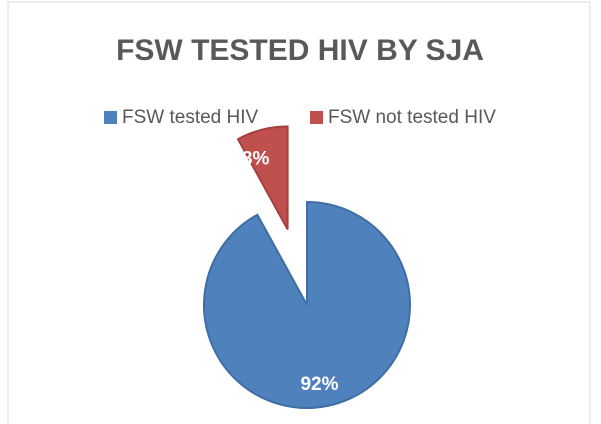 Image resolution: width=601 pixels, height=424 pixels. What do you see at coordinates (262, 177) in the screenshot?
I see `pie-slice` at bounding box center [262, 177].